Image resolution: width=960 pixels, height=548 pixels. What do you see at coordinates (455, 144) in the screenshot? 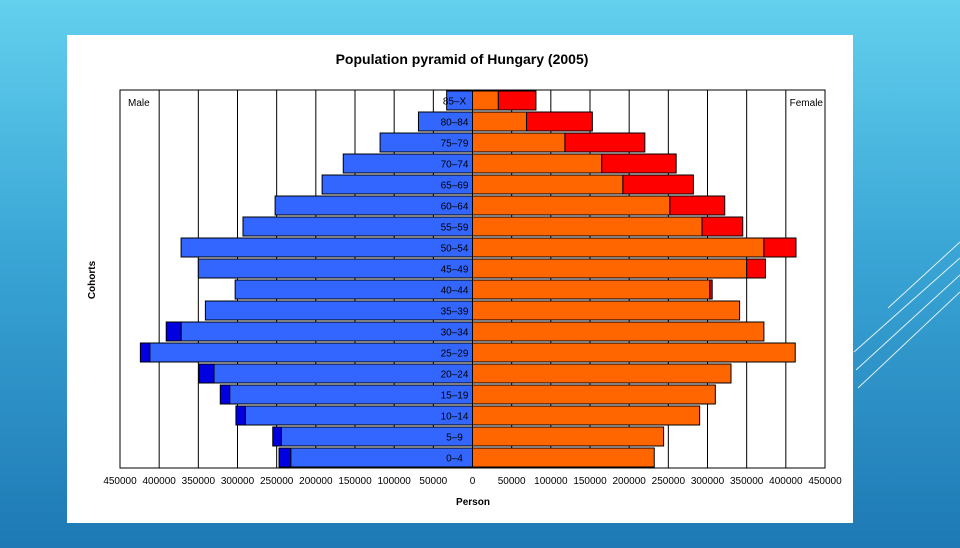
I see `cohort-label: 75–79` at bounding box center [455, 144].